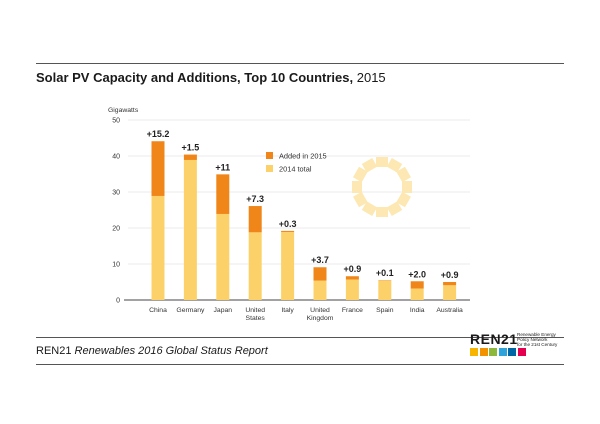 Image resolution: width=600 pixels, height=424 pixels. What do you see at coordinates (116, 193) in the screenshot?
I see `y-tick-label: 30` at bounding box center [116, 193].